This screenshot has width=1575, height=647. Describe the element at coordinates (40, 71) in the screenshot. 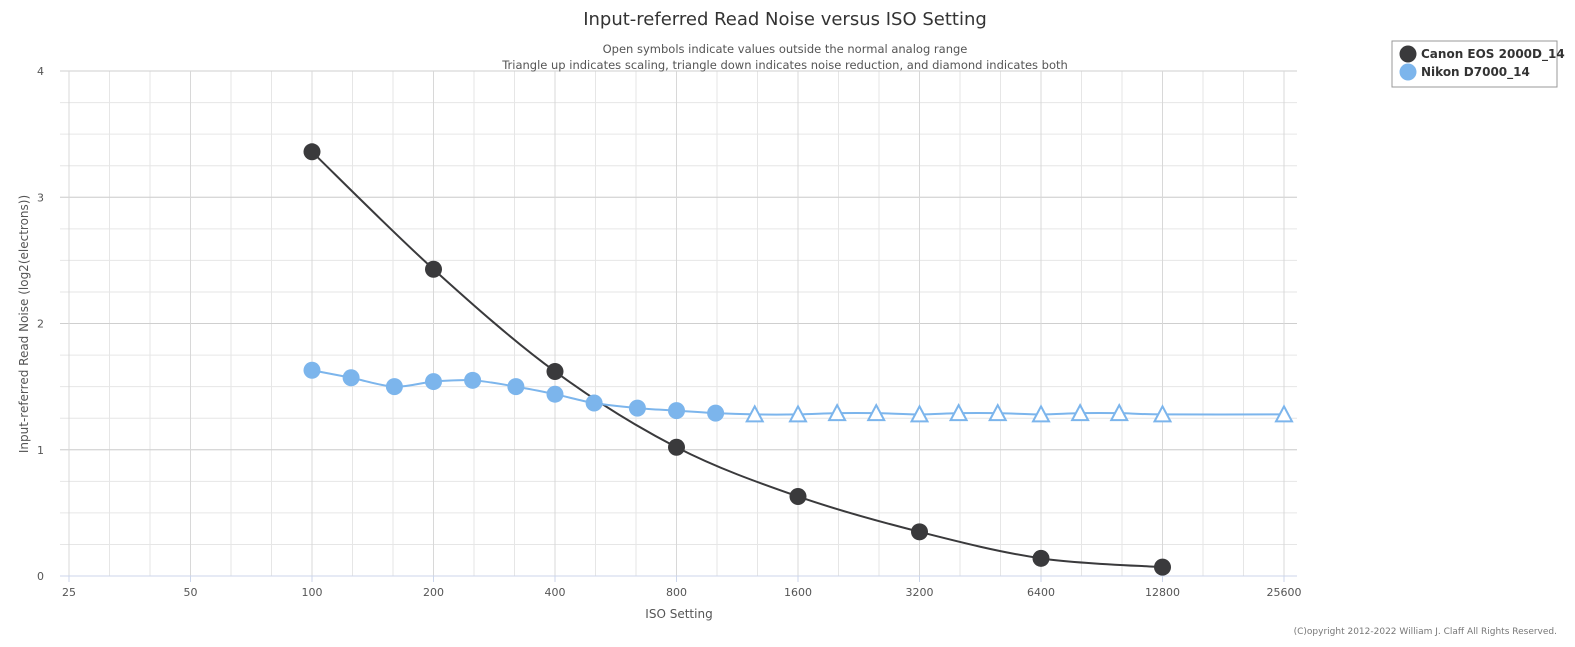

I see `y-tick-label: 4` at that location.